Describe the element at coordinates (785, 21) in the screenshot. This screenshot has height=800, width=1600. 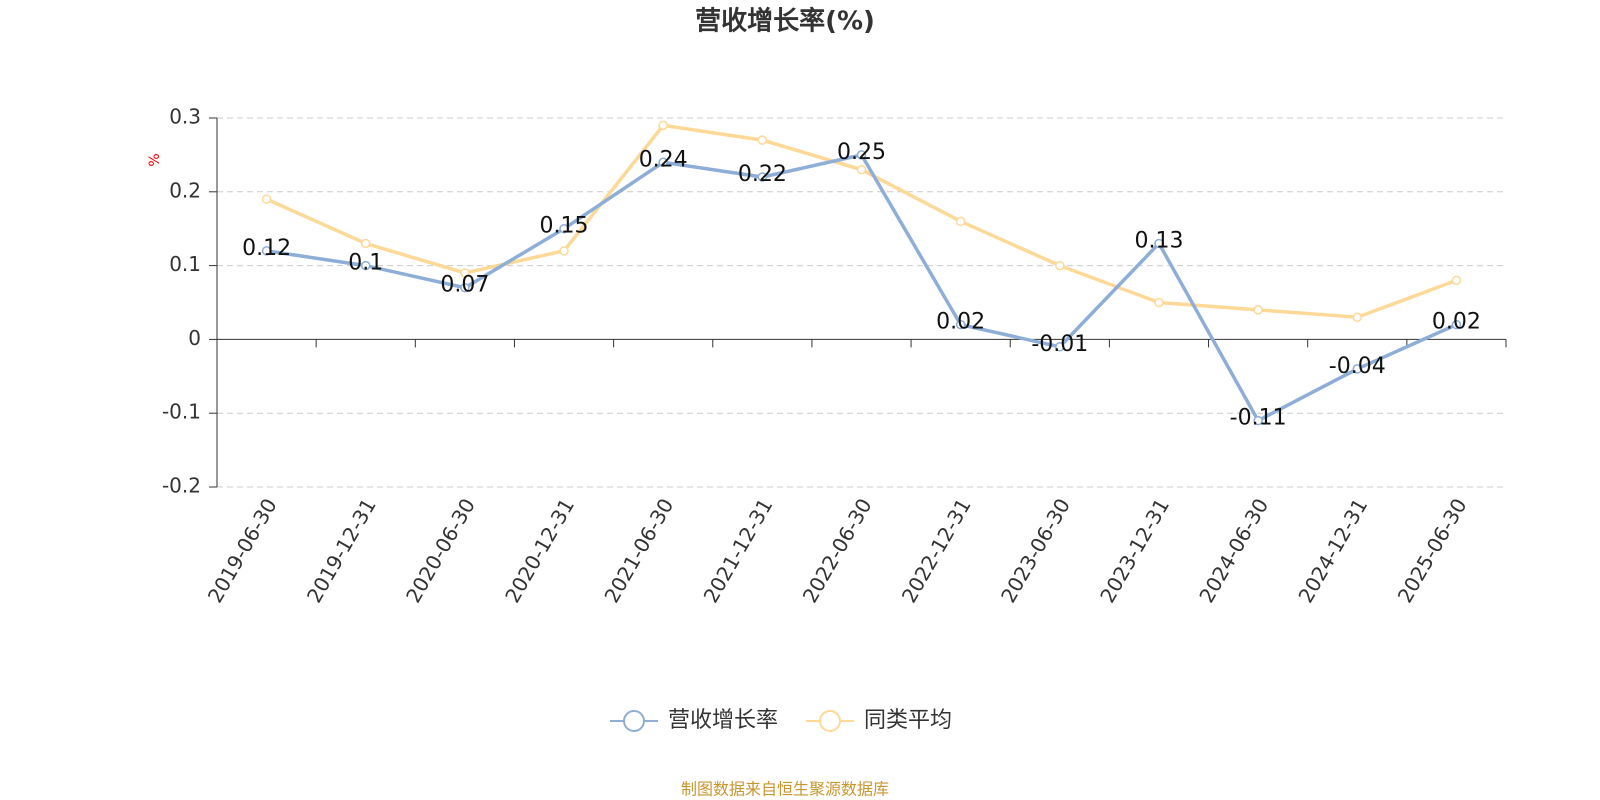
I see `chart-title: 营收增长率(%)` at that location.